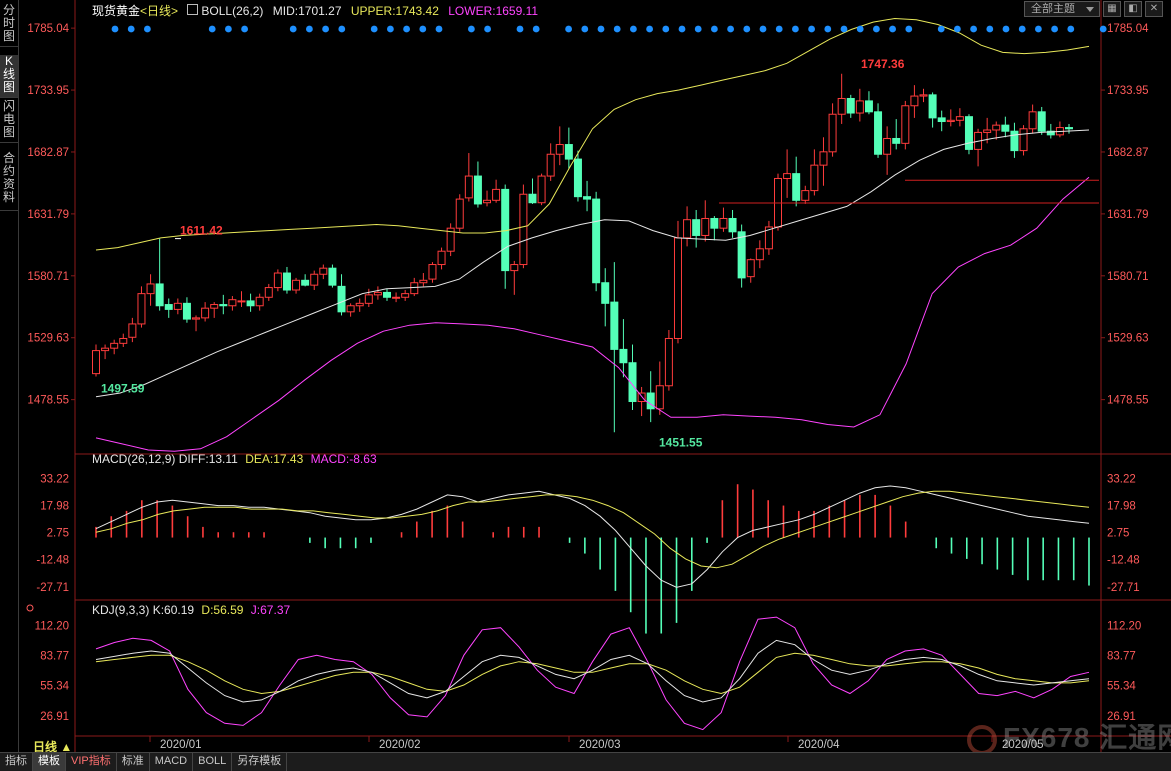 The width and height of the screenshot is (1171, 771). What do you see at coordinates (9, 376) in the screenshot?
I see `side-tabs: 分时图 K线图 闪电图 合约资料` at bounding box center [9, 376].